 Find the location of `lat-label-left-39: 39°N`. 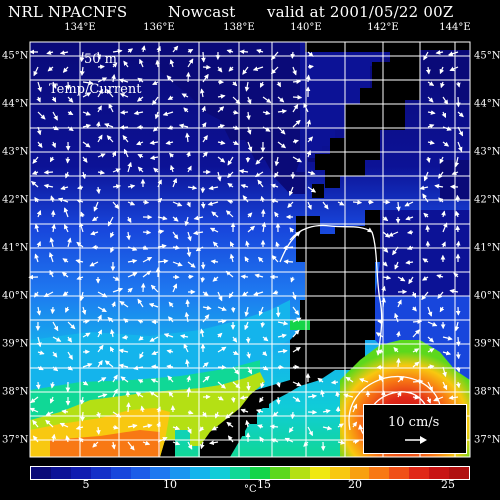

lat-label-left-39: 39°N is located at coordinates (15, 344).